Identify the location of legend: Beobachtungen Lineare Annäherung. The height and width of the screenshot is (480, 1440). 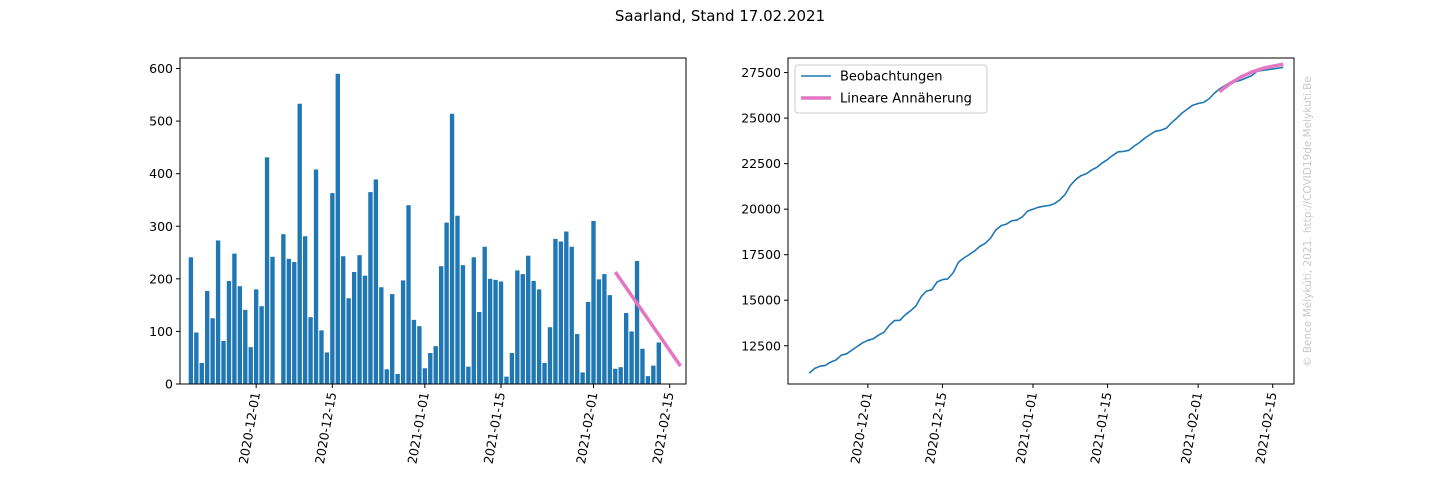
(891, 89).